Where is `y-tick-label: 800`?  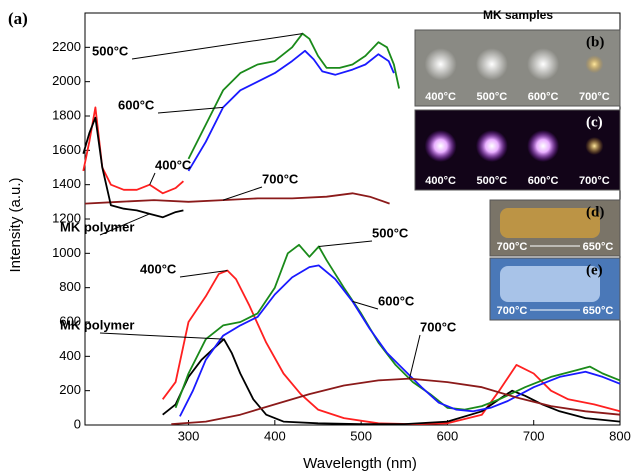
y-tick-label: 800 is located at coordinates (70, 286).